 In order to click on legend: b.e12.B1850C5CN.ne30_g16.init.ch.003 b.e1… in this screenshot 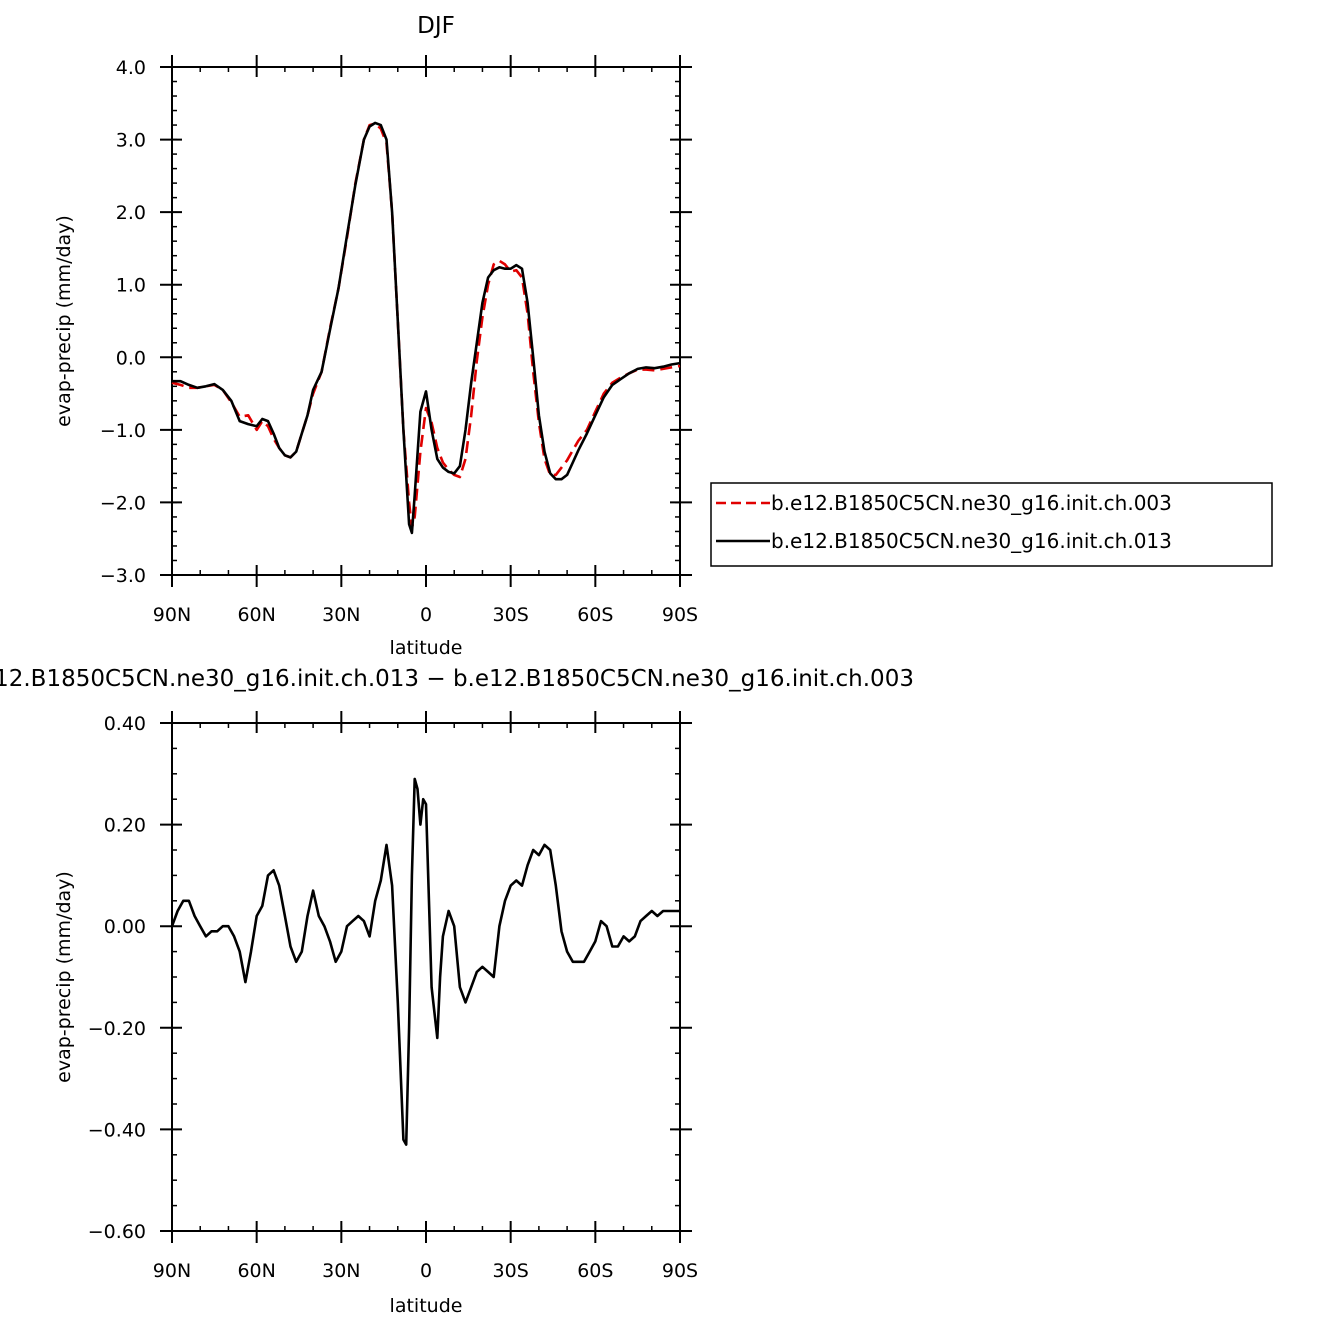, I will do `click(991, 524)`.